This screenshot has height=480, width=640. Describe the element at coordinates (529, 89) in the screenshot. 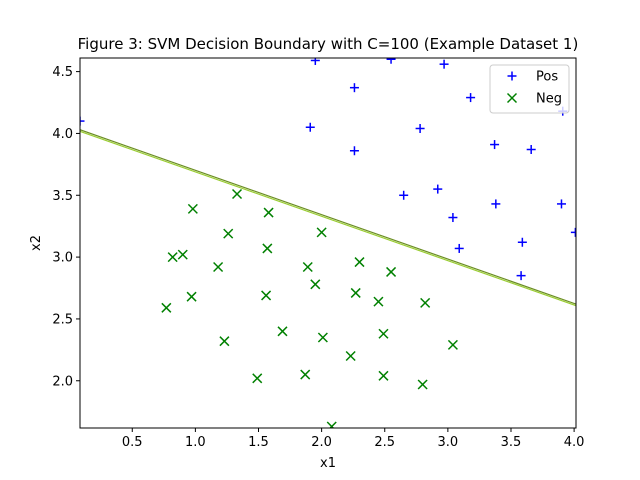

I see `legend: Pos Neg` at that location.